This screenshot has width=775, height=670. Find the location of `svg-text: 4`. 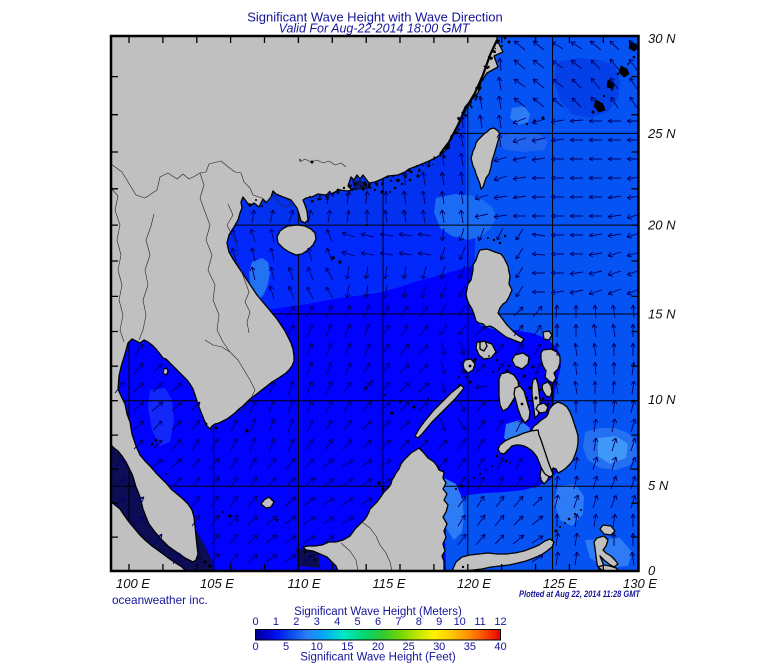

svg-text: 4 is located at coordinates (337, 622).